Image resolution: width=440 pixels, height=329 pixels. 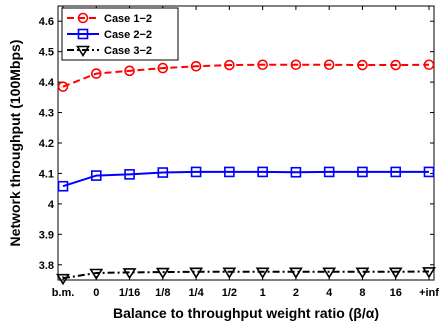 What do you see at coordinates (15, 143) in the screenshot?
I see `y-axis-label: Network throughput (100Mbps)` at bounding box center [15, 143].